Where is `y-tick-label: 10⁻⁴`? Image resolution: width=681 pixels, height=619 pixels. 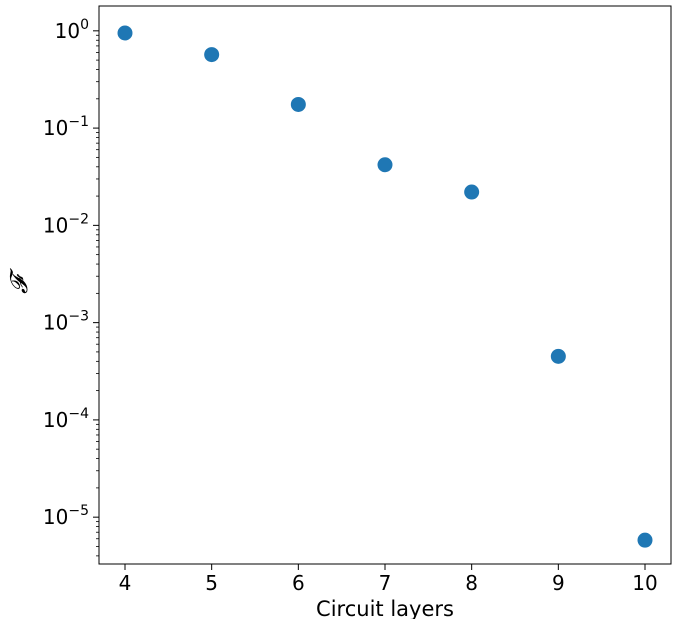
y-tick-label: 10⁻⁴ is located at coordinates (66, 419).